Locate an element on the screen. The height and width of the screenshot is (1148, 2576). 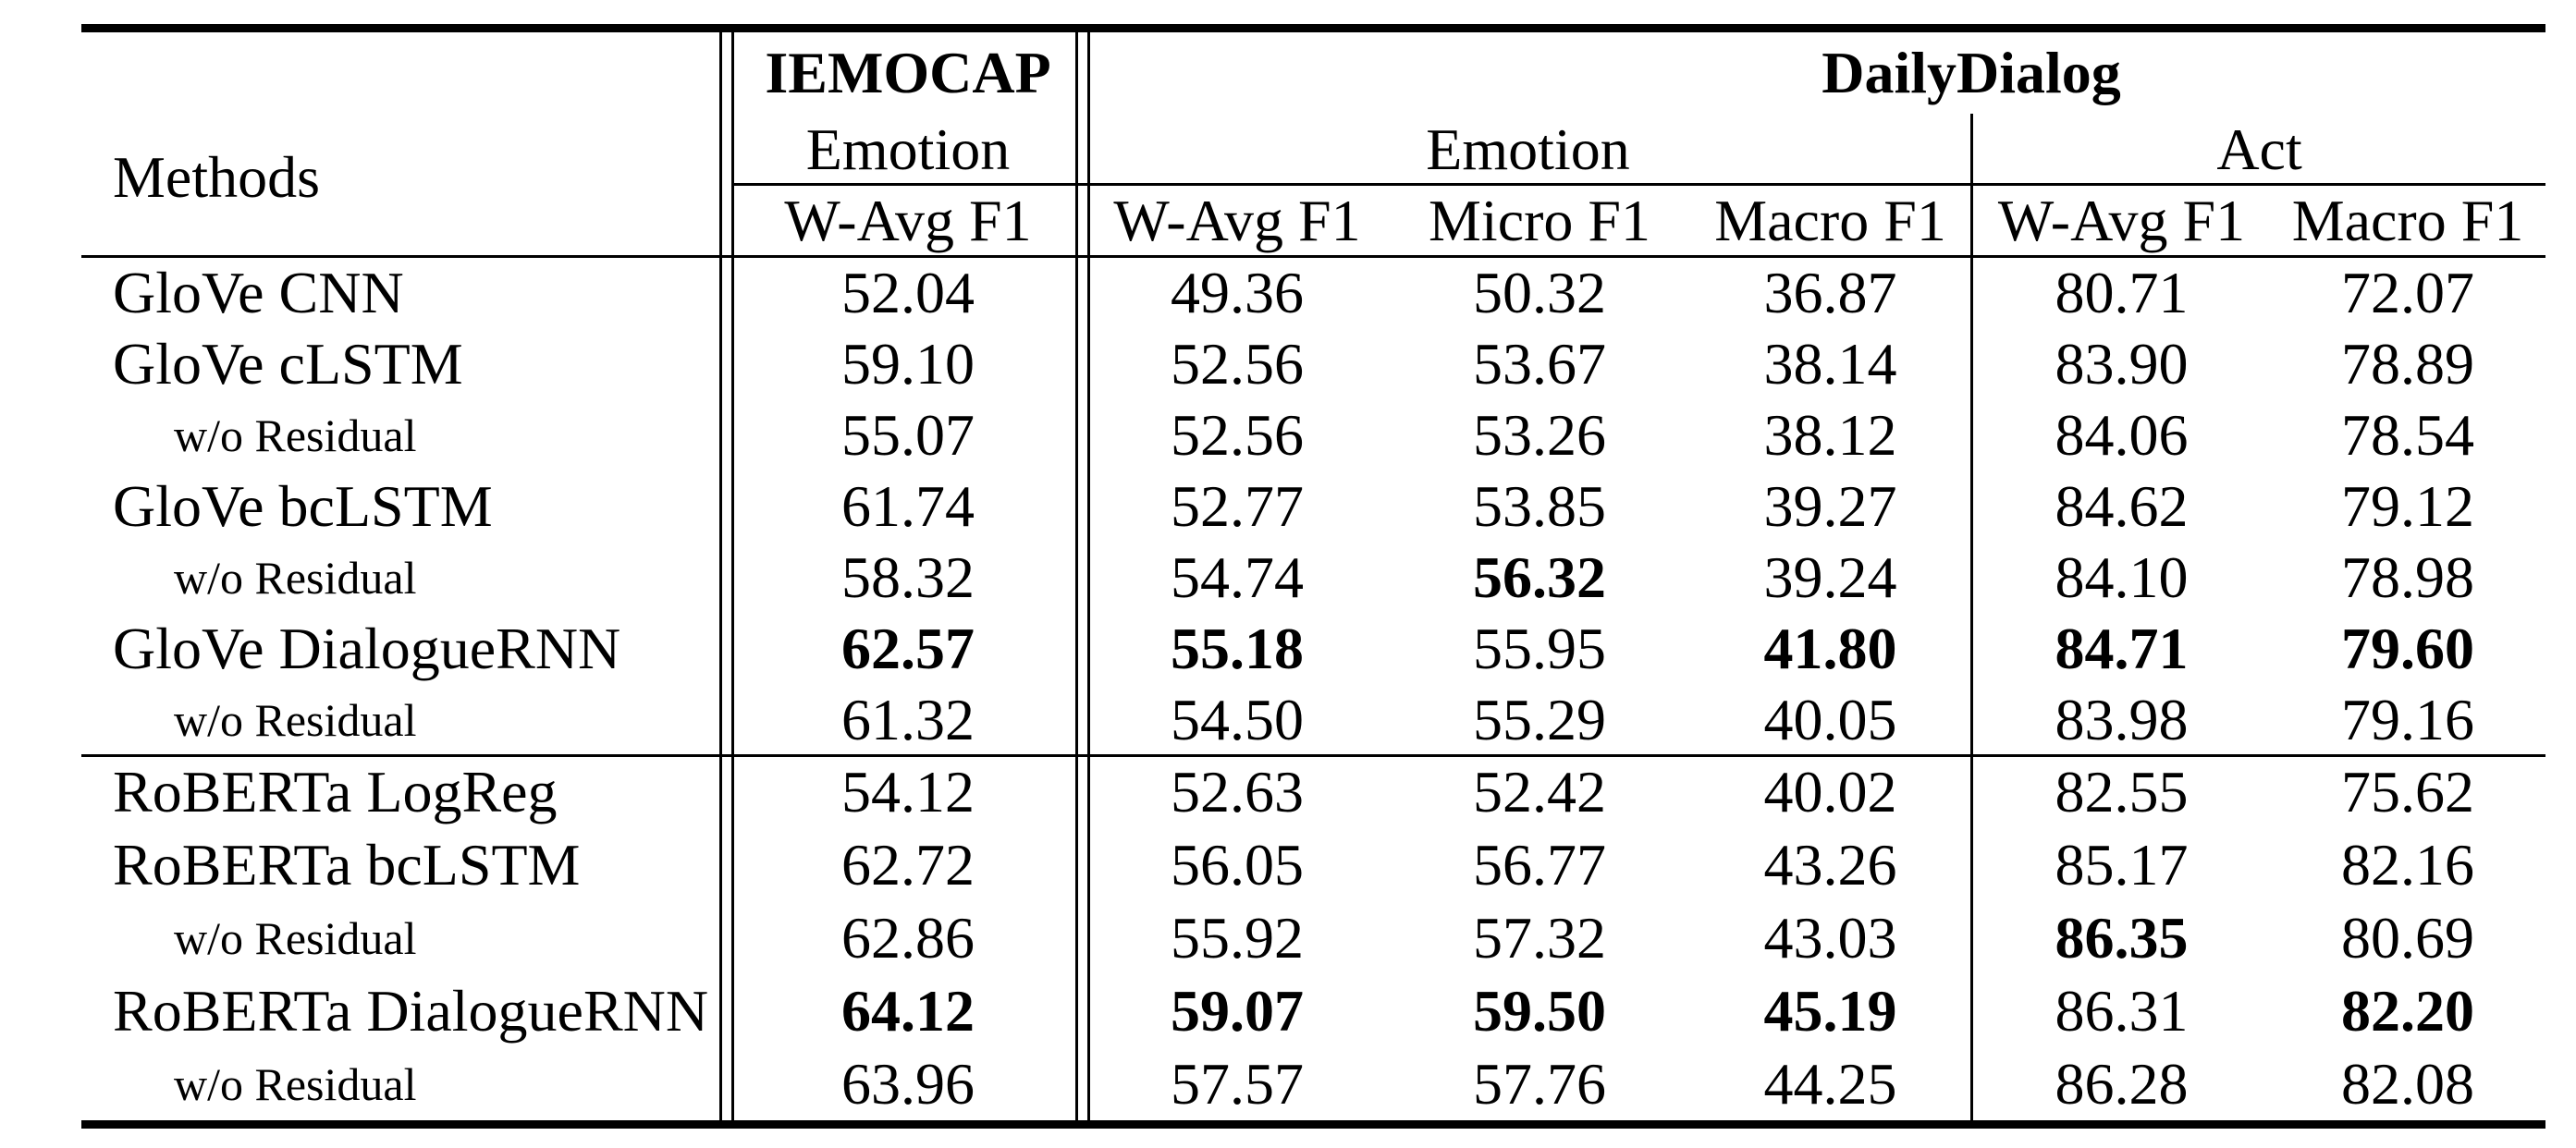
value-cell: 53.85 is located at coordinates (1540, 505).